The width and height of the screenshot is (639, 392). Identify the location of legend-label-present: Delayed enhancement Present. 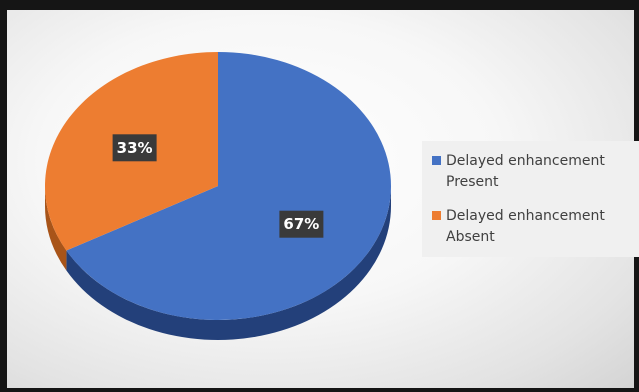
(525, 171).